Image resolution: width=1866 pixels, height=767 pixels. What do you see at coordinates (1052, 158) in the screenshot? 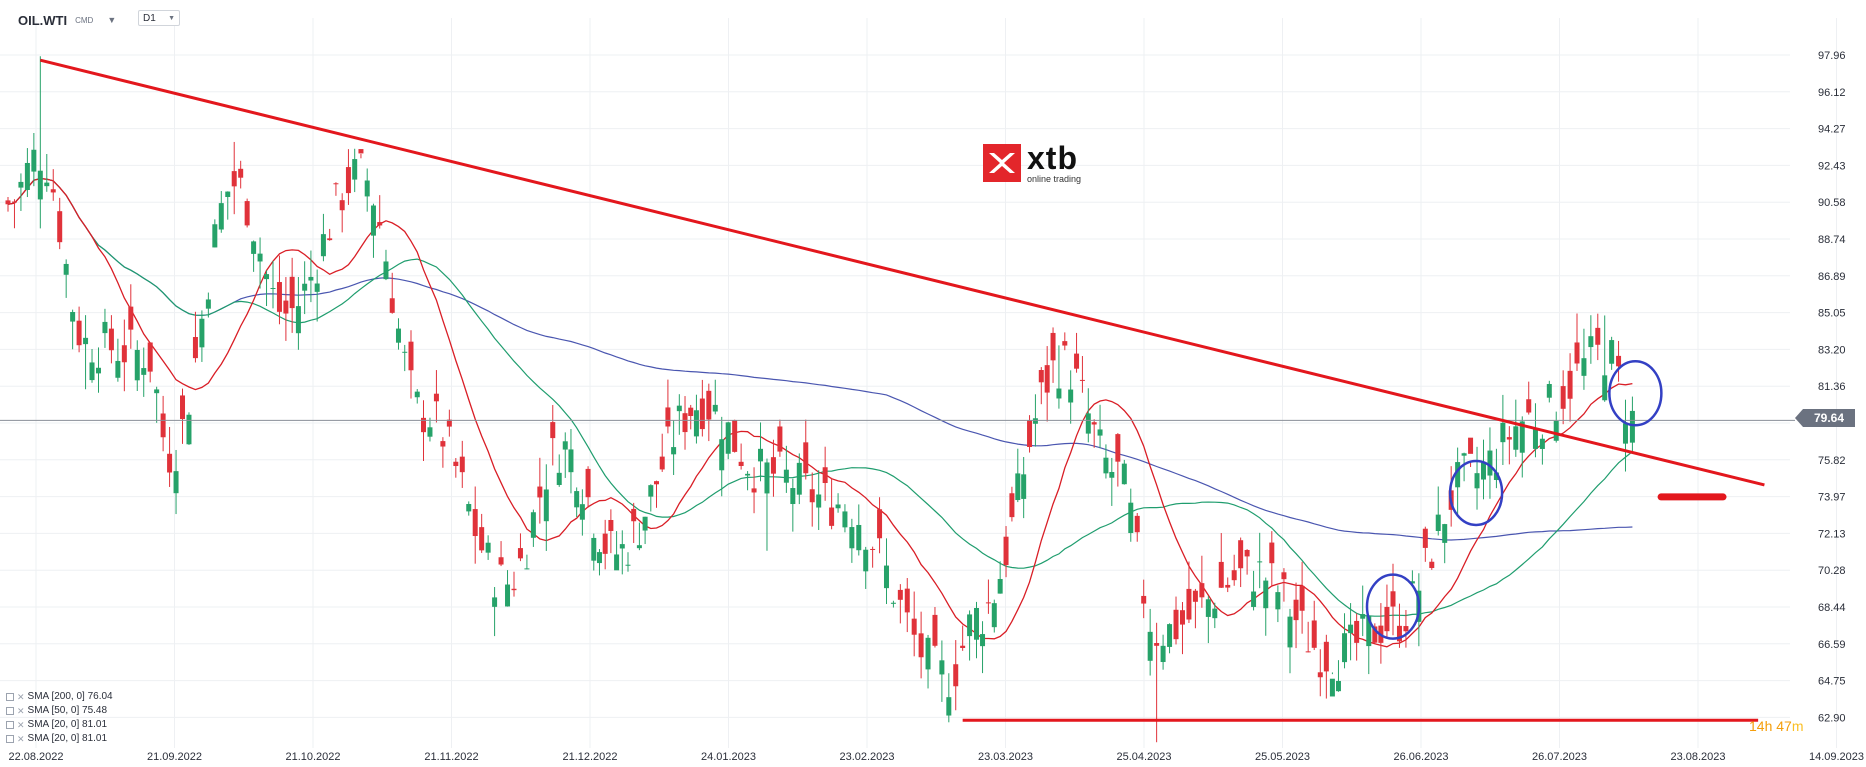
I see `logo-word: xtb` at bounding box center [1052, 158].